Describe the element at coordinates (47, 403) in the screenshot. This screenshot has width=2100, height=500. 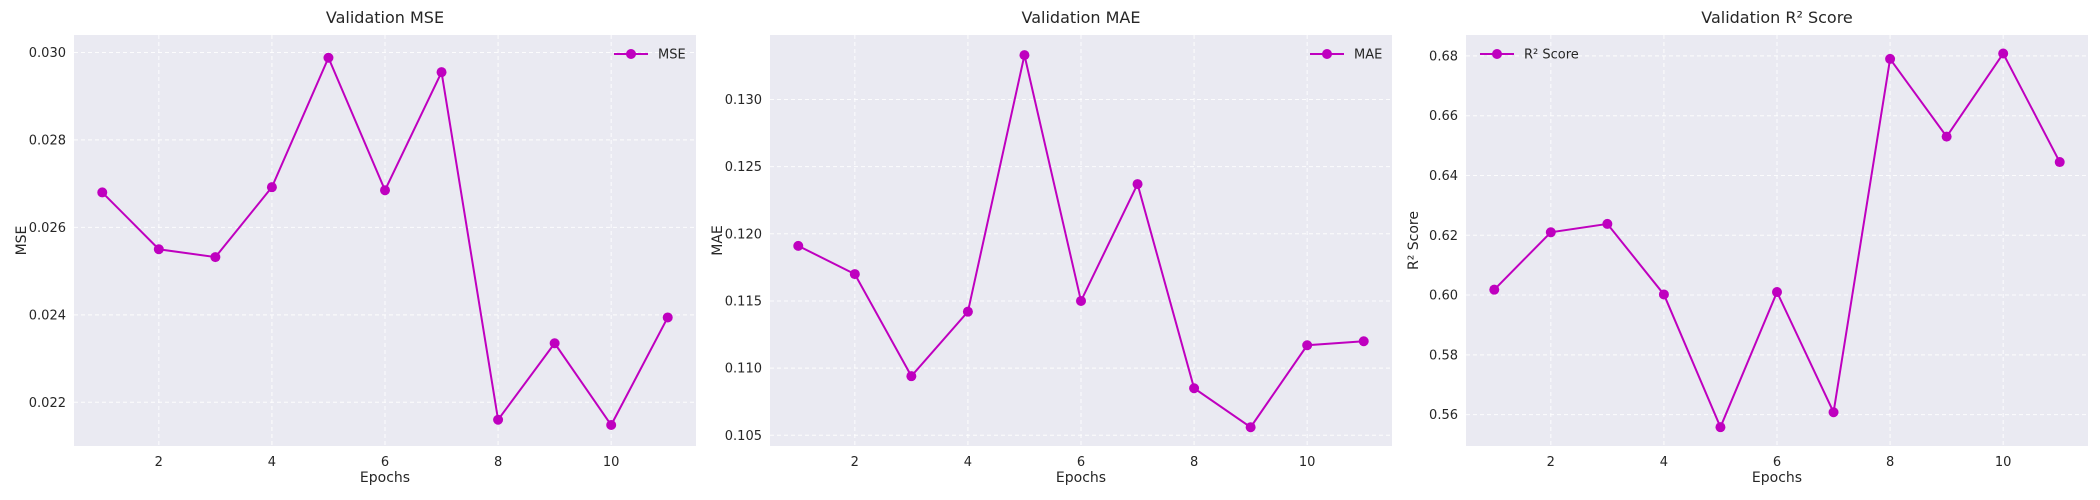
I see `y-tick-label: 0.022` at that location.